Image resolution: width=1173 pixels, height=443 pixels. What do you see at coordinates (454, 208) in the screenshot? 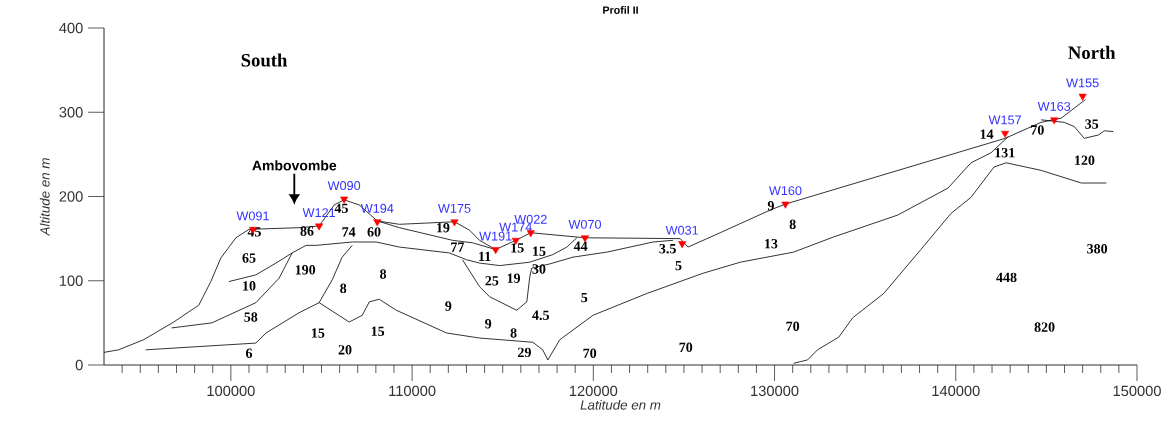
I see `annotation: W175` at bounding box center [454, 208].